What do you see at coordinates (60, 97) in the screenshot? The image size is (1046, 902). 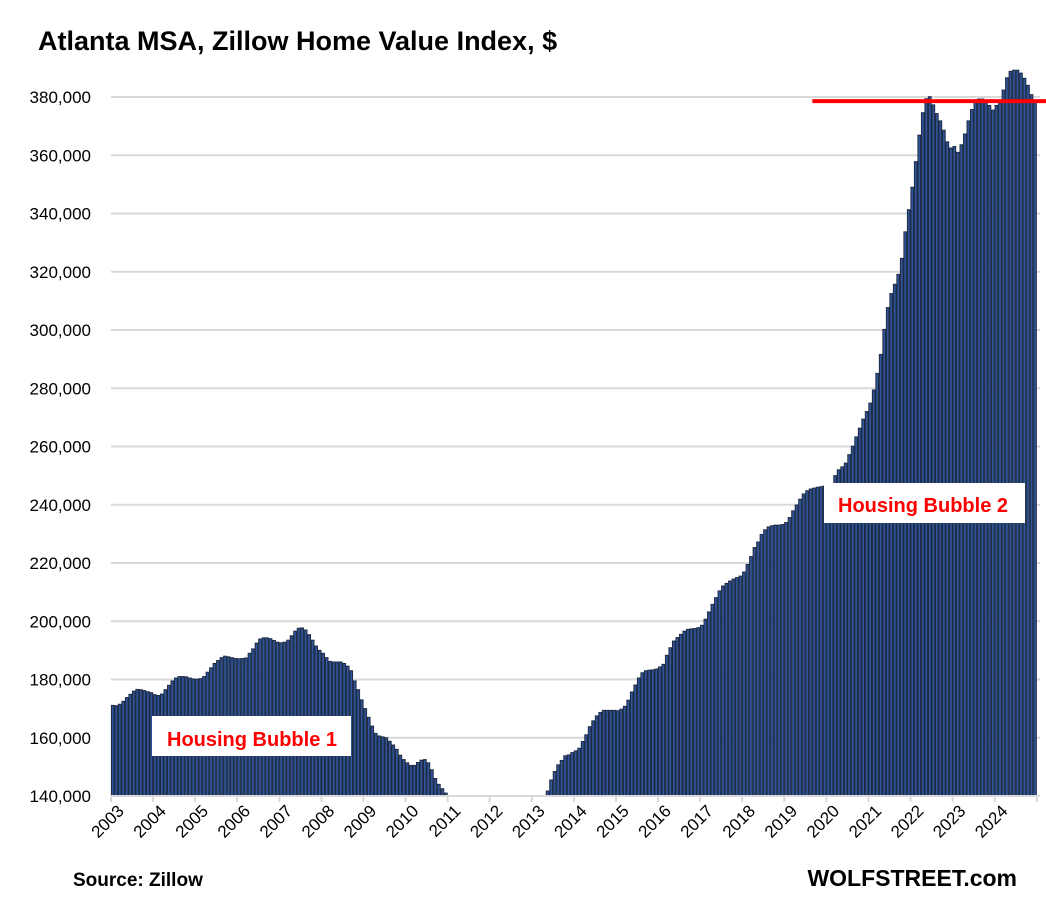 I see `y-tick-label: 380,000` at bounding box center [60, 97].